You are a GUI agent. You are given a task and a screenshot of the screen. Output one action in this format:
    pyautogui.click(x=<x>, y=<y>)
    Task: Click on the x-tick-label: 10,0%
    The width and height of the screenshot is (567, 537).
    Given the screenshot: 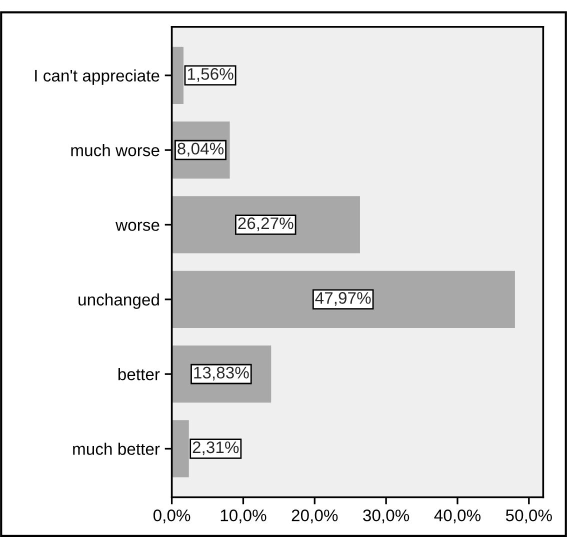 What is the action you would take?
    pyautogui.click(x=243, y=517)
    